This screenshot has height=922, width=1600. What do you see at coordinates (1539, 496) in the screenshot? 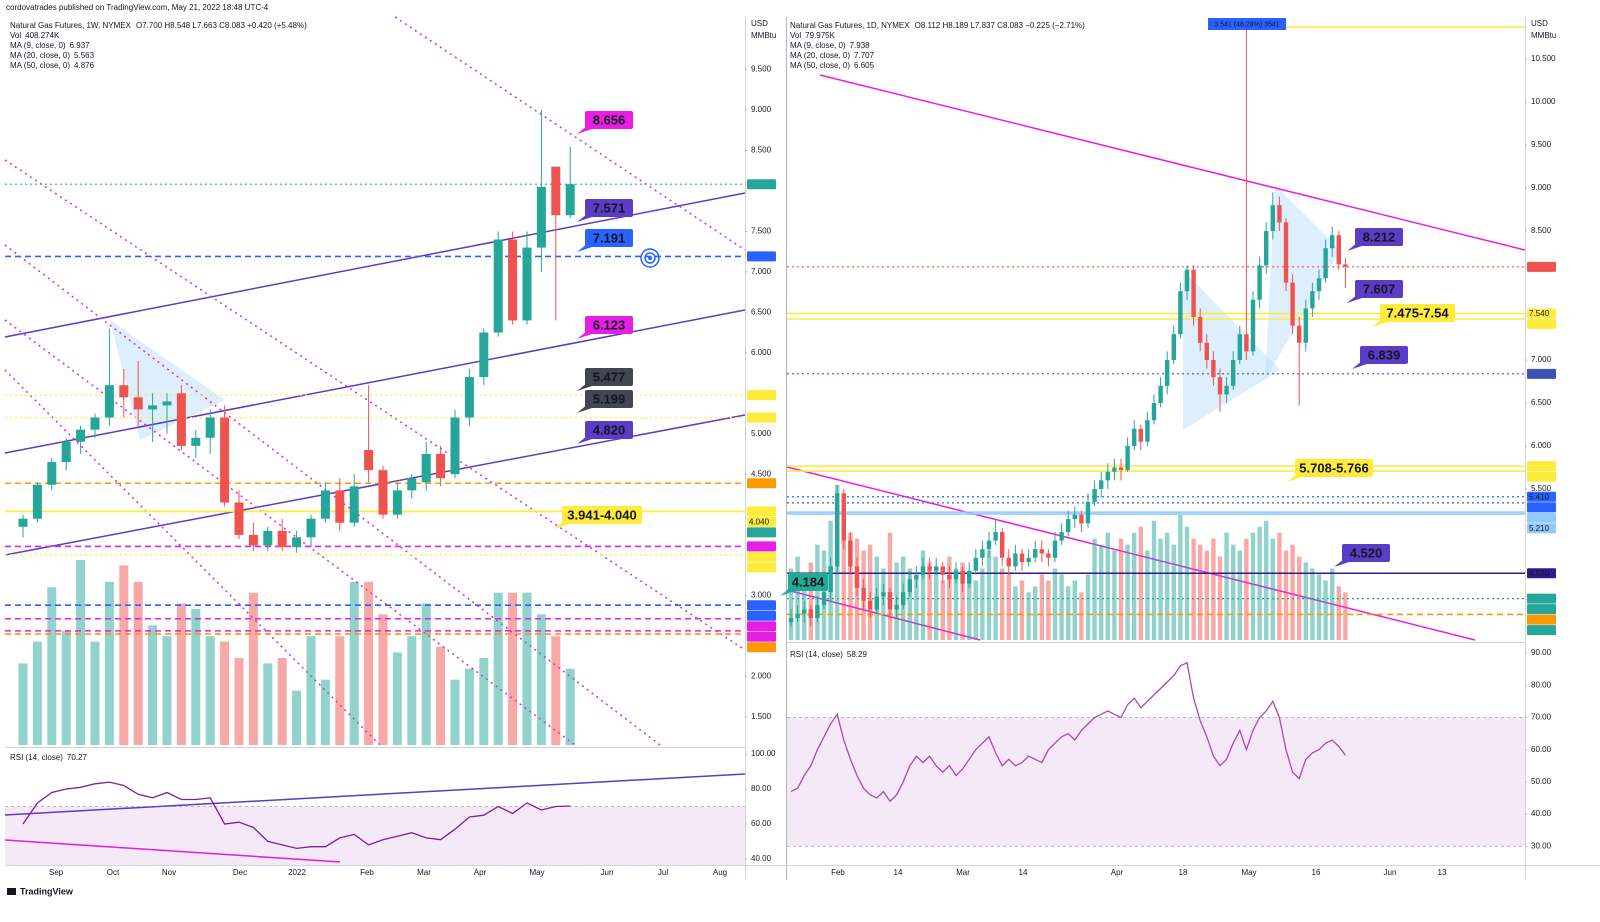
I see `axis-price-text: 5.410` at bounding box center [1539, 496].